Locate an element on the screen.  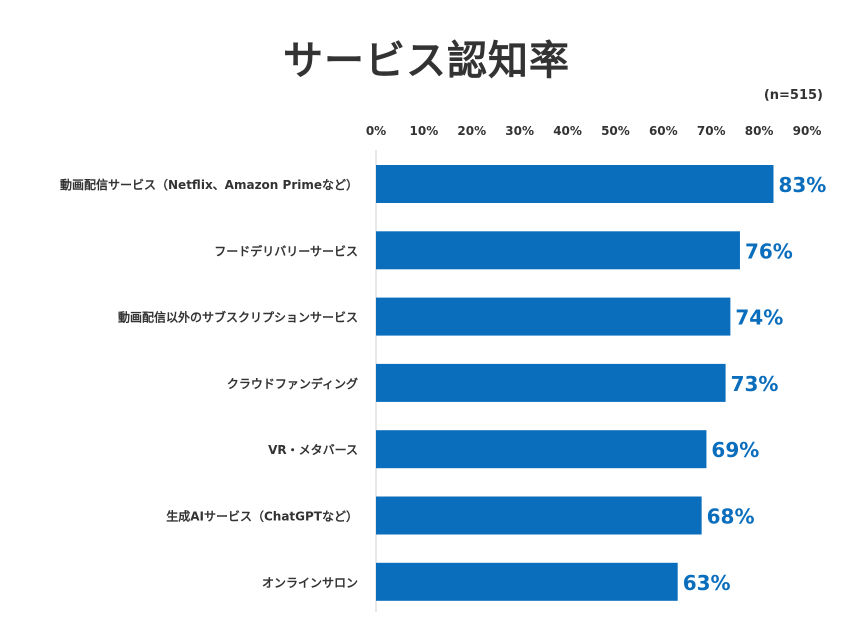
data-label: 63% is located at coordinates (707, 583).